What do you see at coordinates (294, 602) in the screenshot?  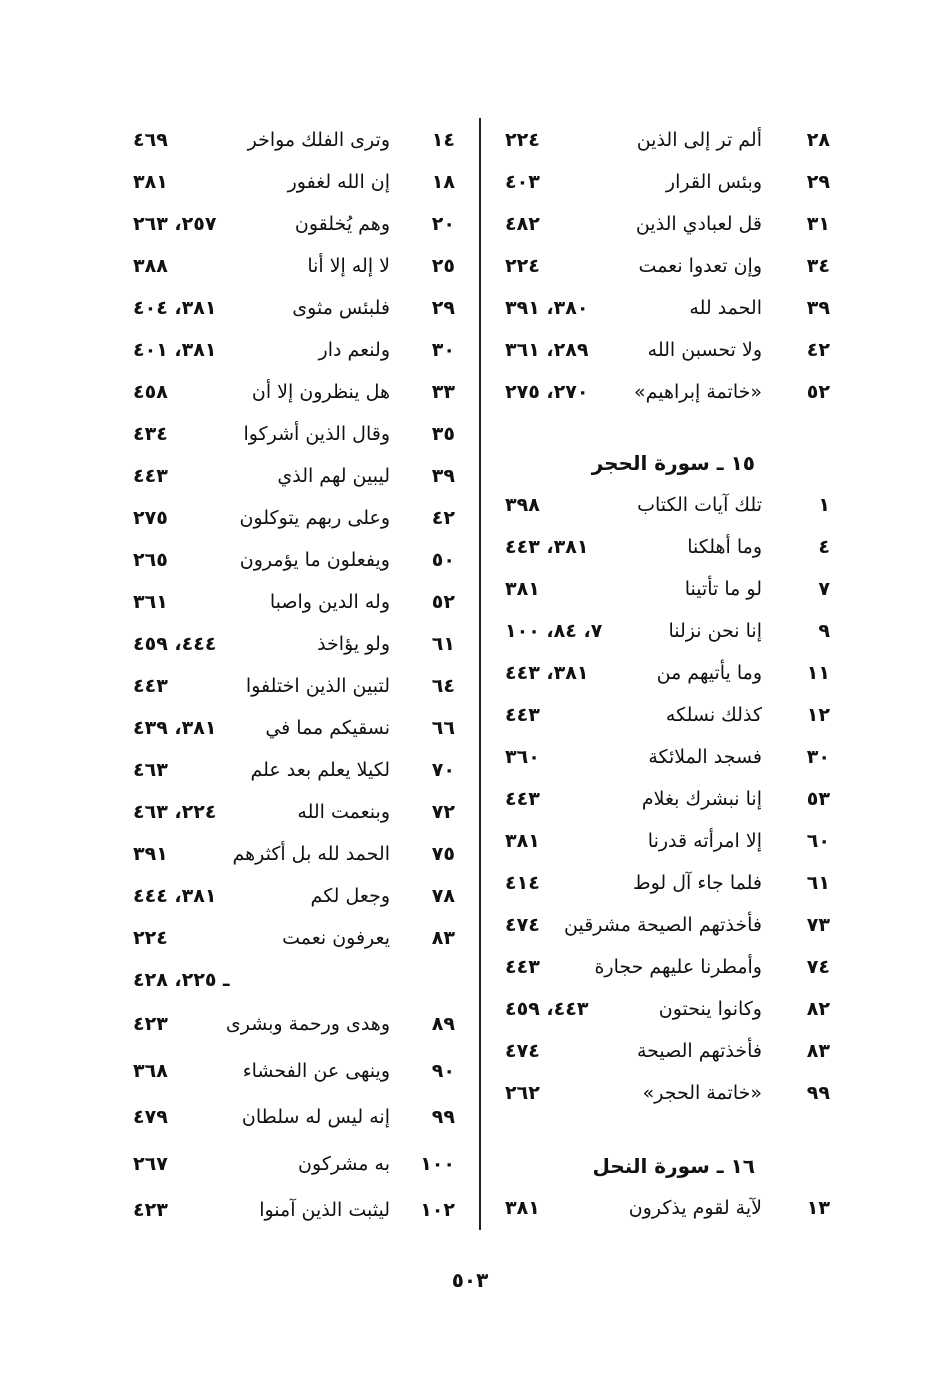 I see `index-entry: ٥٢ وله الدين واصبا ٣٦١` at bounding box center [294, 602].